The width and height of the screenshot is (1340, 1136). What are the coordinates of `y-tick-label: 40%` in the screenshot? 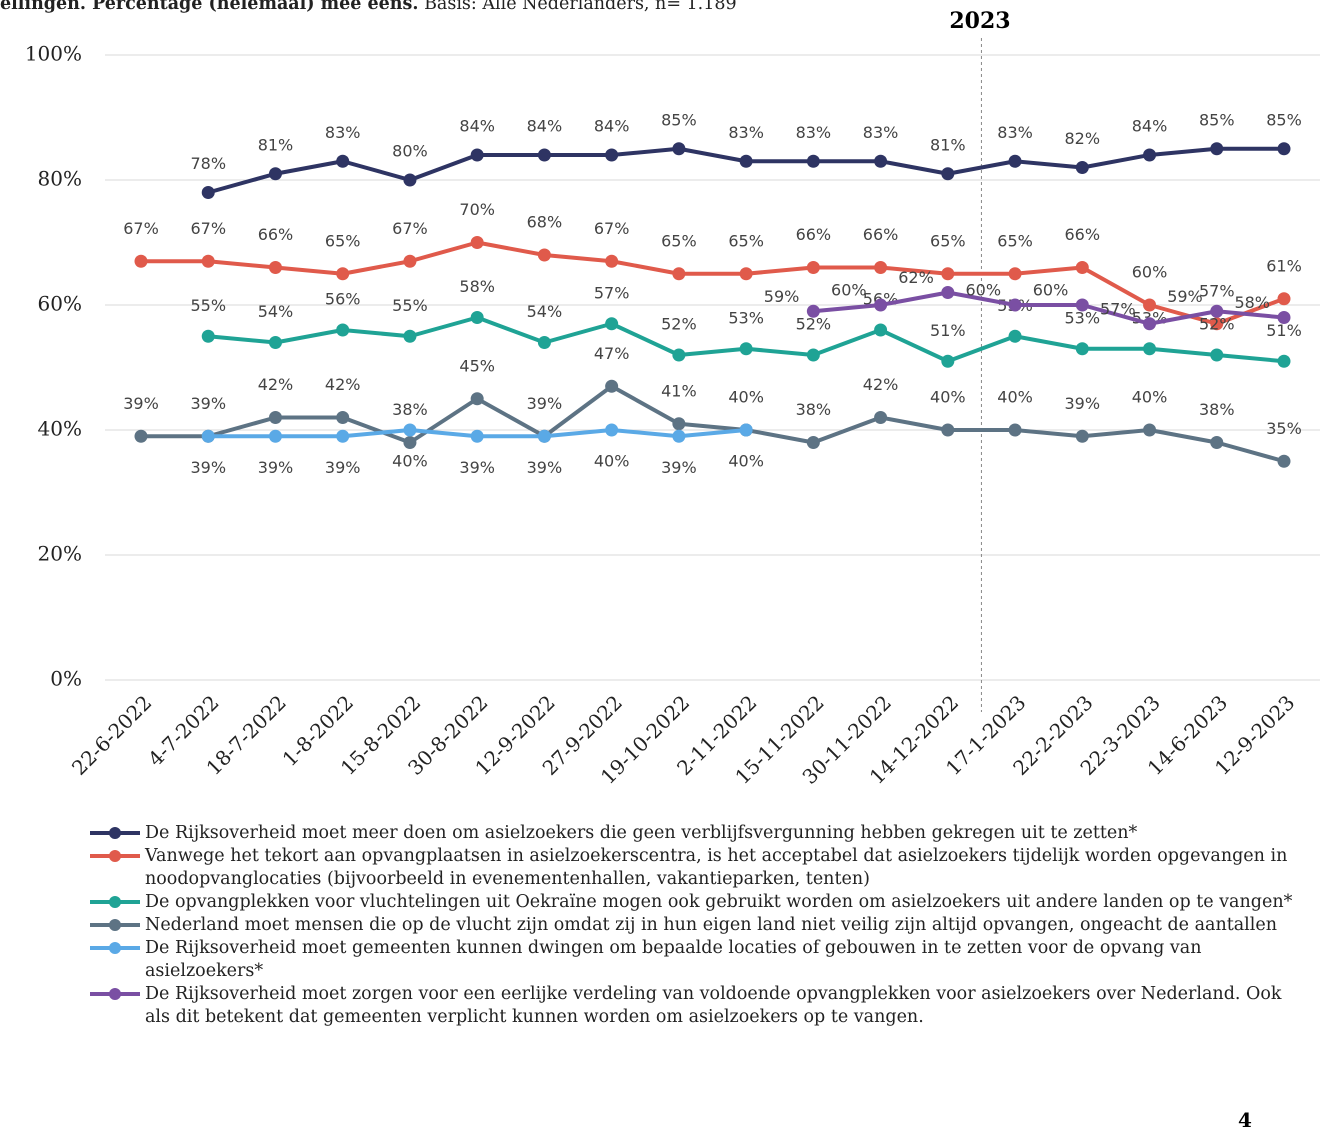 It's located at (60, 429).